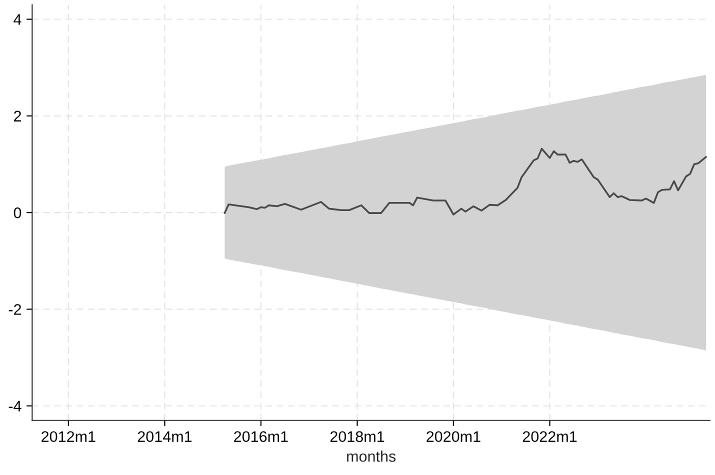  I want to click on line-series, so click(465, 182).